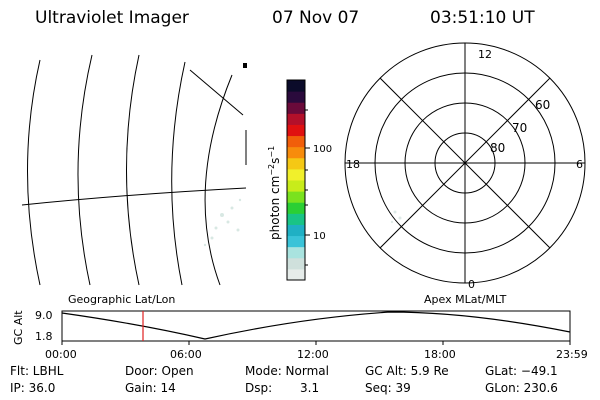 Image resolution: width=600 pixels, height=400 pixels. What do you see at coordinates (287, 371) in the screenshot?
I see `mode-value: Mode: Normal` at bounding box center [287, 371].